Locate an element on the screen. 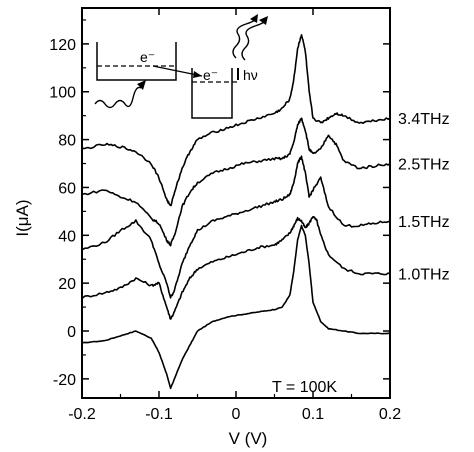 The width and height of the screenshot is (474, 452). incoming-photon-wave is located at coordinates (118, 97).